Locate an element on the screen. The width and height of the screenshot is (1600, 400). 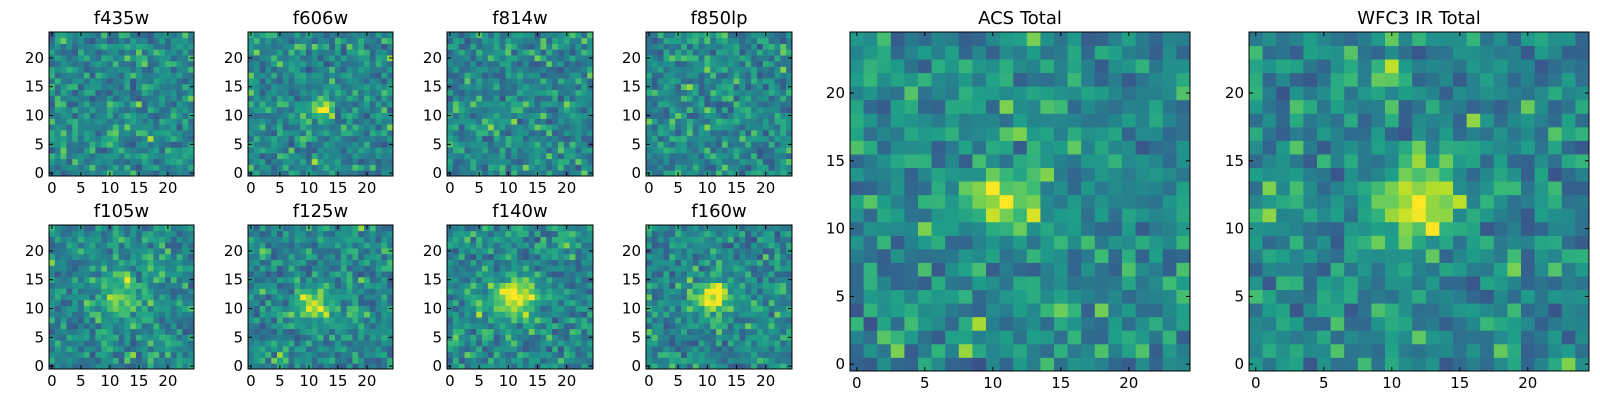
x-tick-label: 20 is located at coordinates (167, 188).